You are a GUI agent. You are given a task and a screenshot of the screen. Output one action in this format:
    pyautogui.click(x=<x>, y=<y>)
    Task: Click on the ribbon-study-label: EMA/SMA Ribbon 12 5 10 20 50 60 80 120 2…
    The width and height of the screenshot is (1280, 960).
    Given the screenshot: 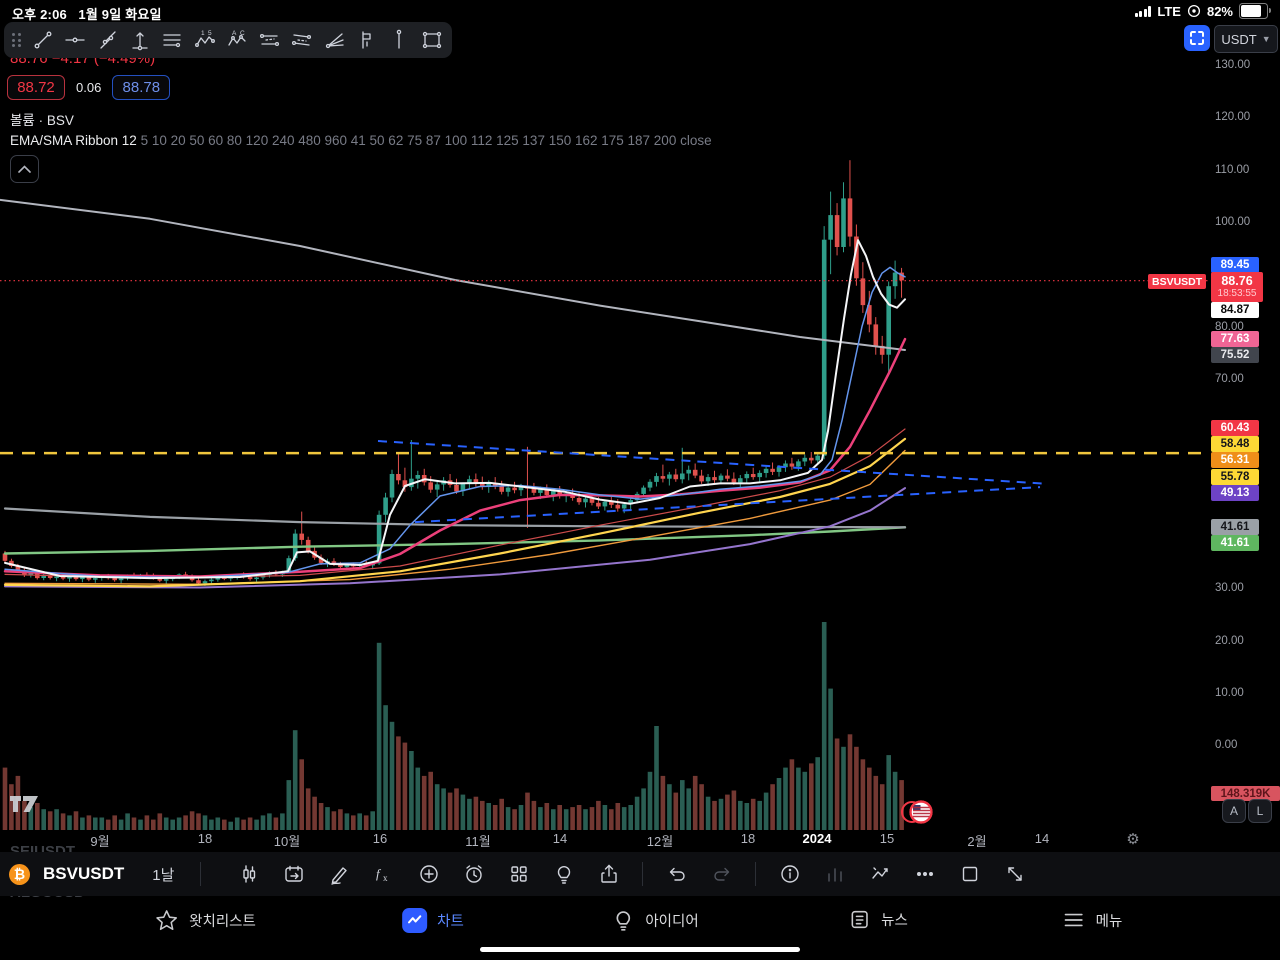 What is the action you would take?
    pyautogui.click(x=361, y=140)
    